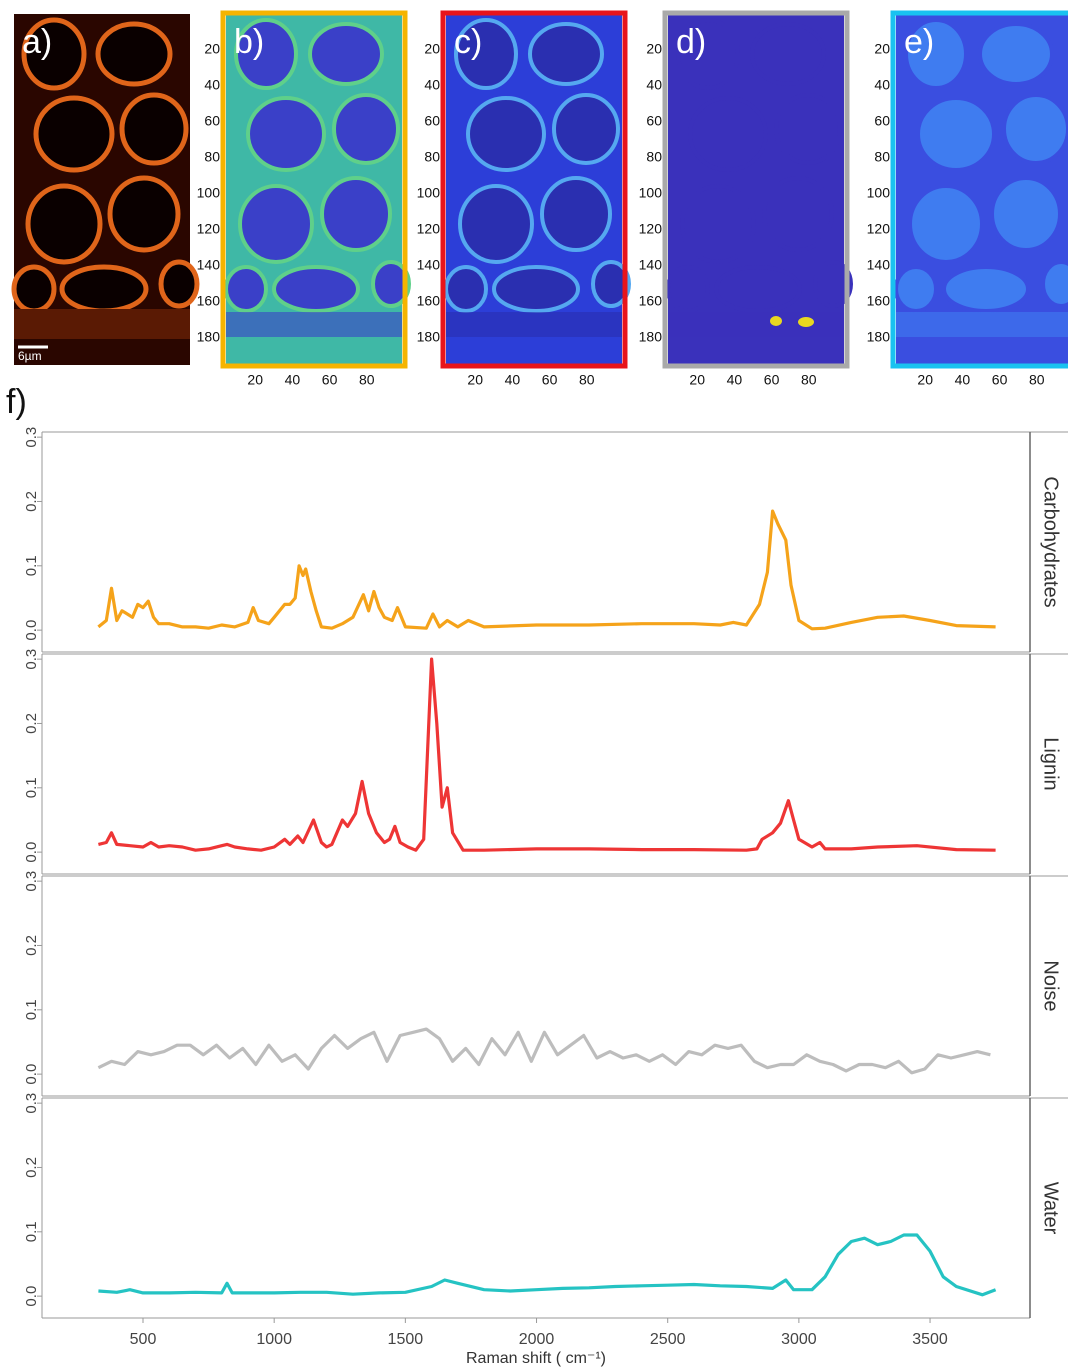 The width and height of the screenshot is (1068, 1370). Describe the element at coordinates (1051, 763) in the screenshot. I see `facet-label: Lignin` at that location.